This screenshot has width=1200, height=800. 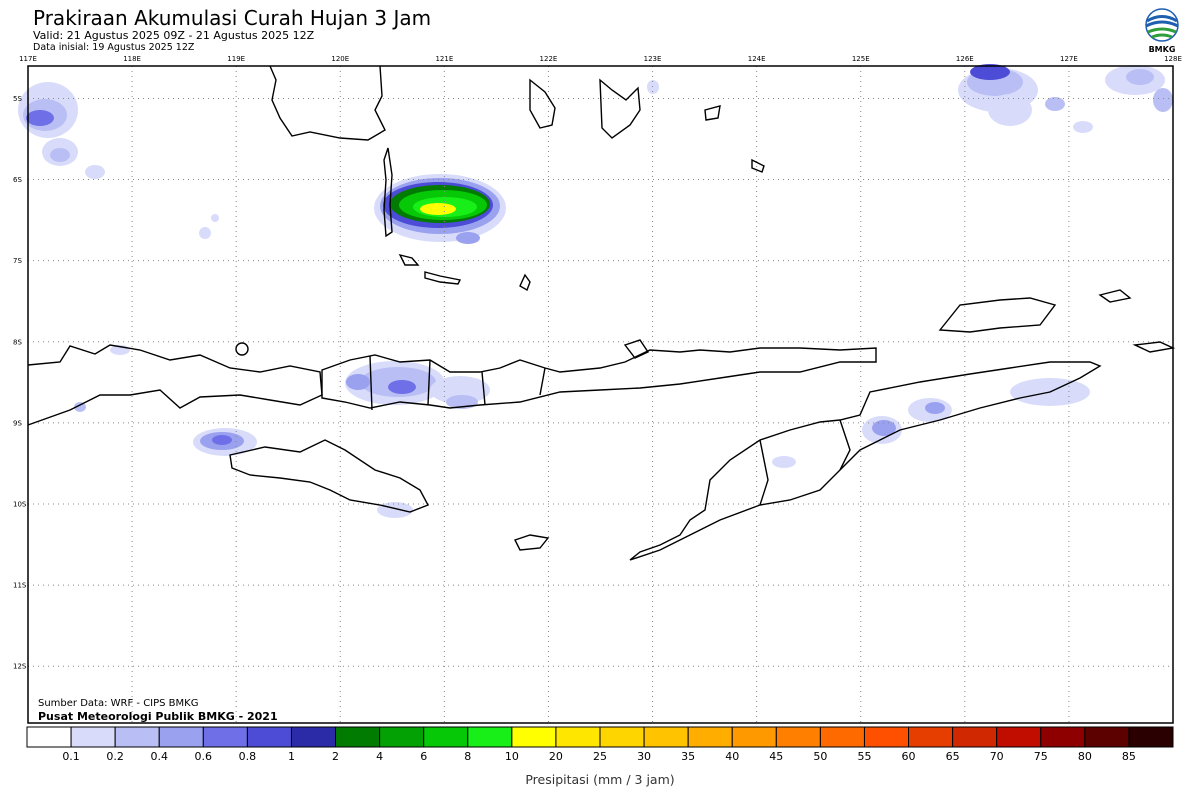 What do you see at coordinates (20, 383) in the screenshot?
I see `latitude-labels: 5S 6S 7S 8S 9S 10S 11S 12S` at bounding box center [20, 383].